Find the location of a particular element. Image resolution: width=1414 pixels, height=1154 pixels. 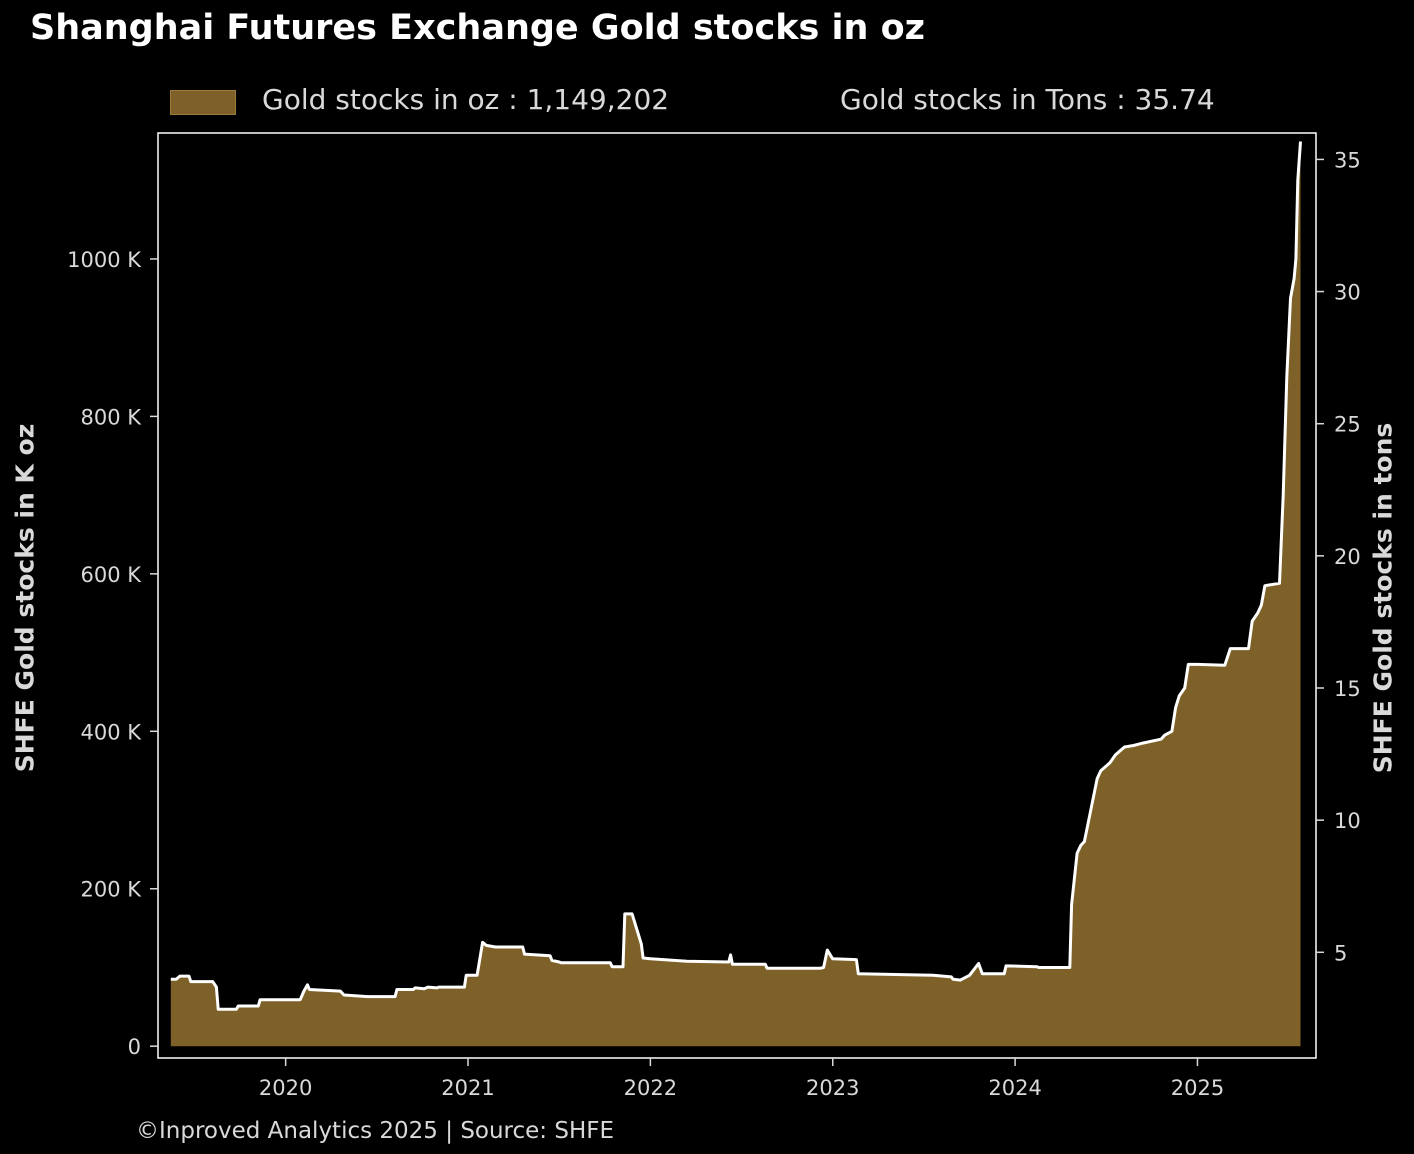

y-tick-label-right: 35 is located at coordinates (1347, 160).